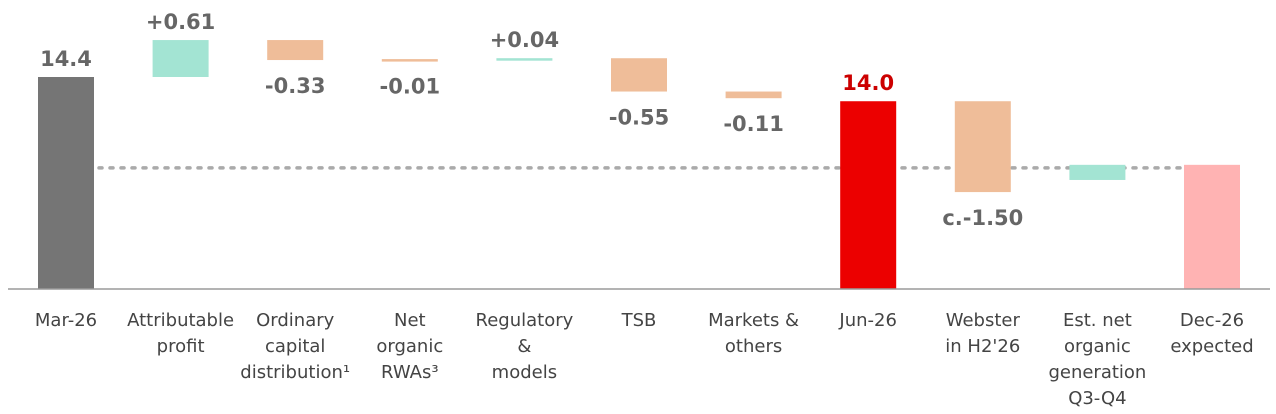 The image size is (1276, 414). Describe the element at coordinates (1211, 333) in the screenshot. I see `category-label-10: Dec-26 expected` at that location.